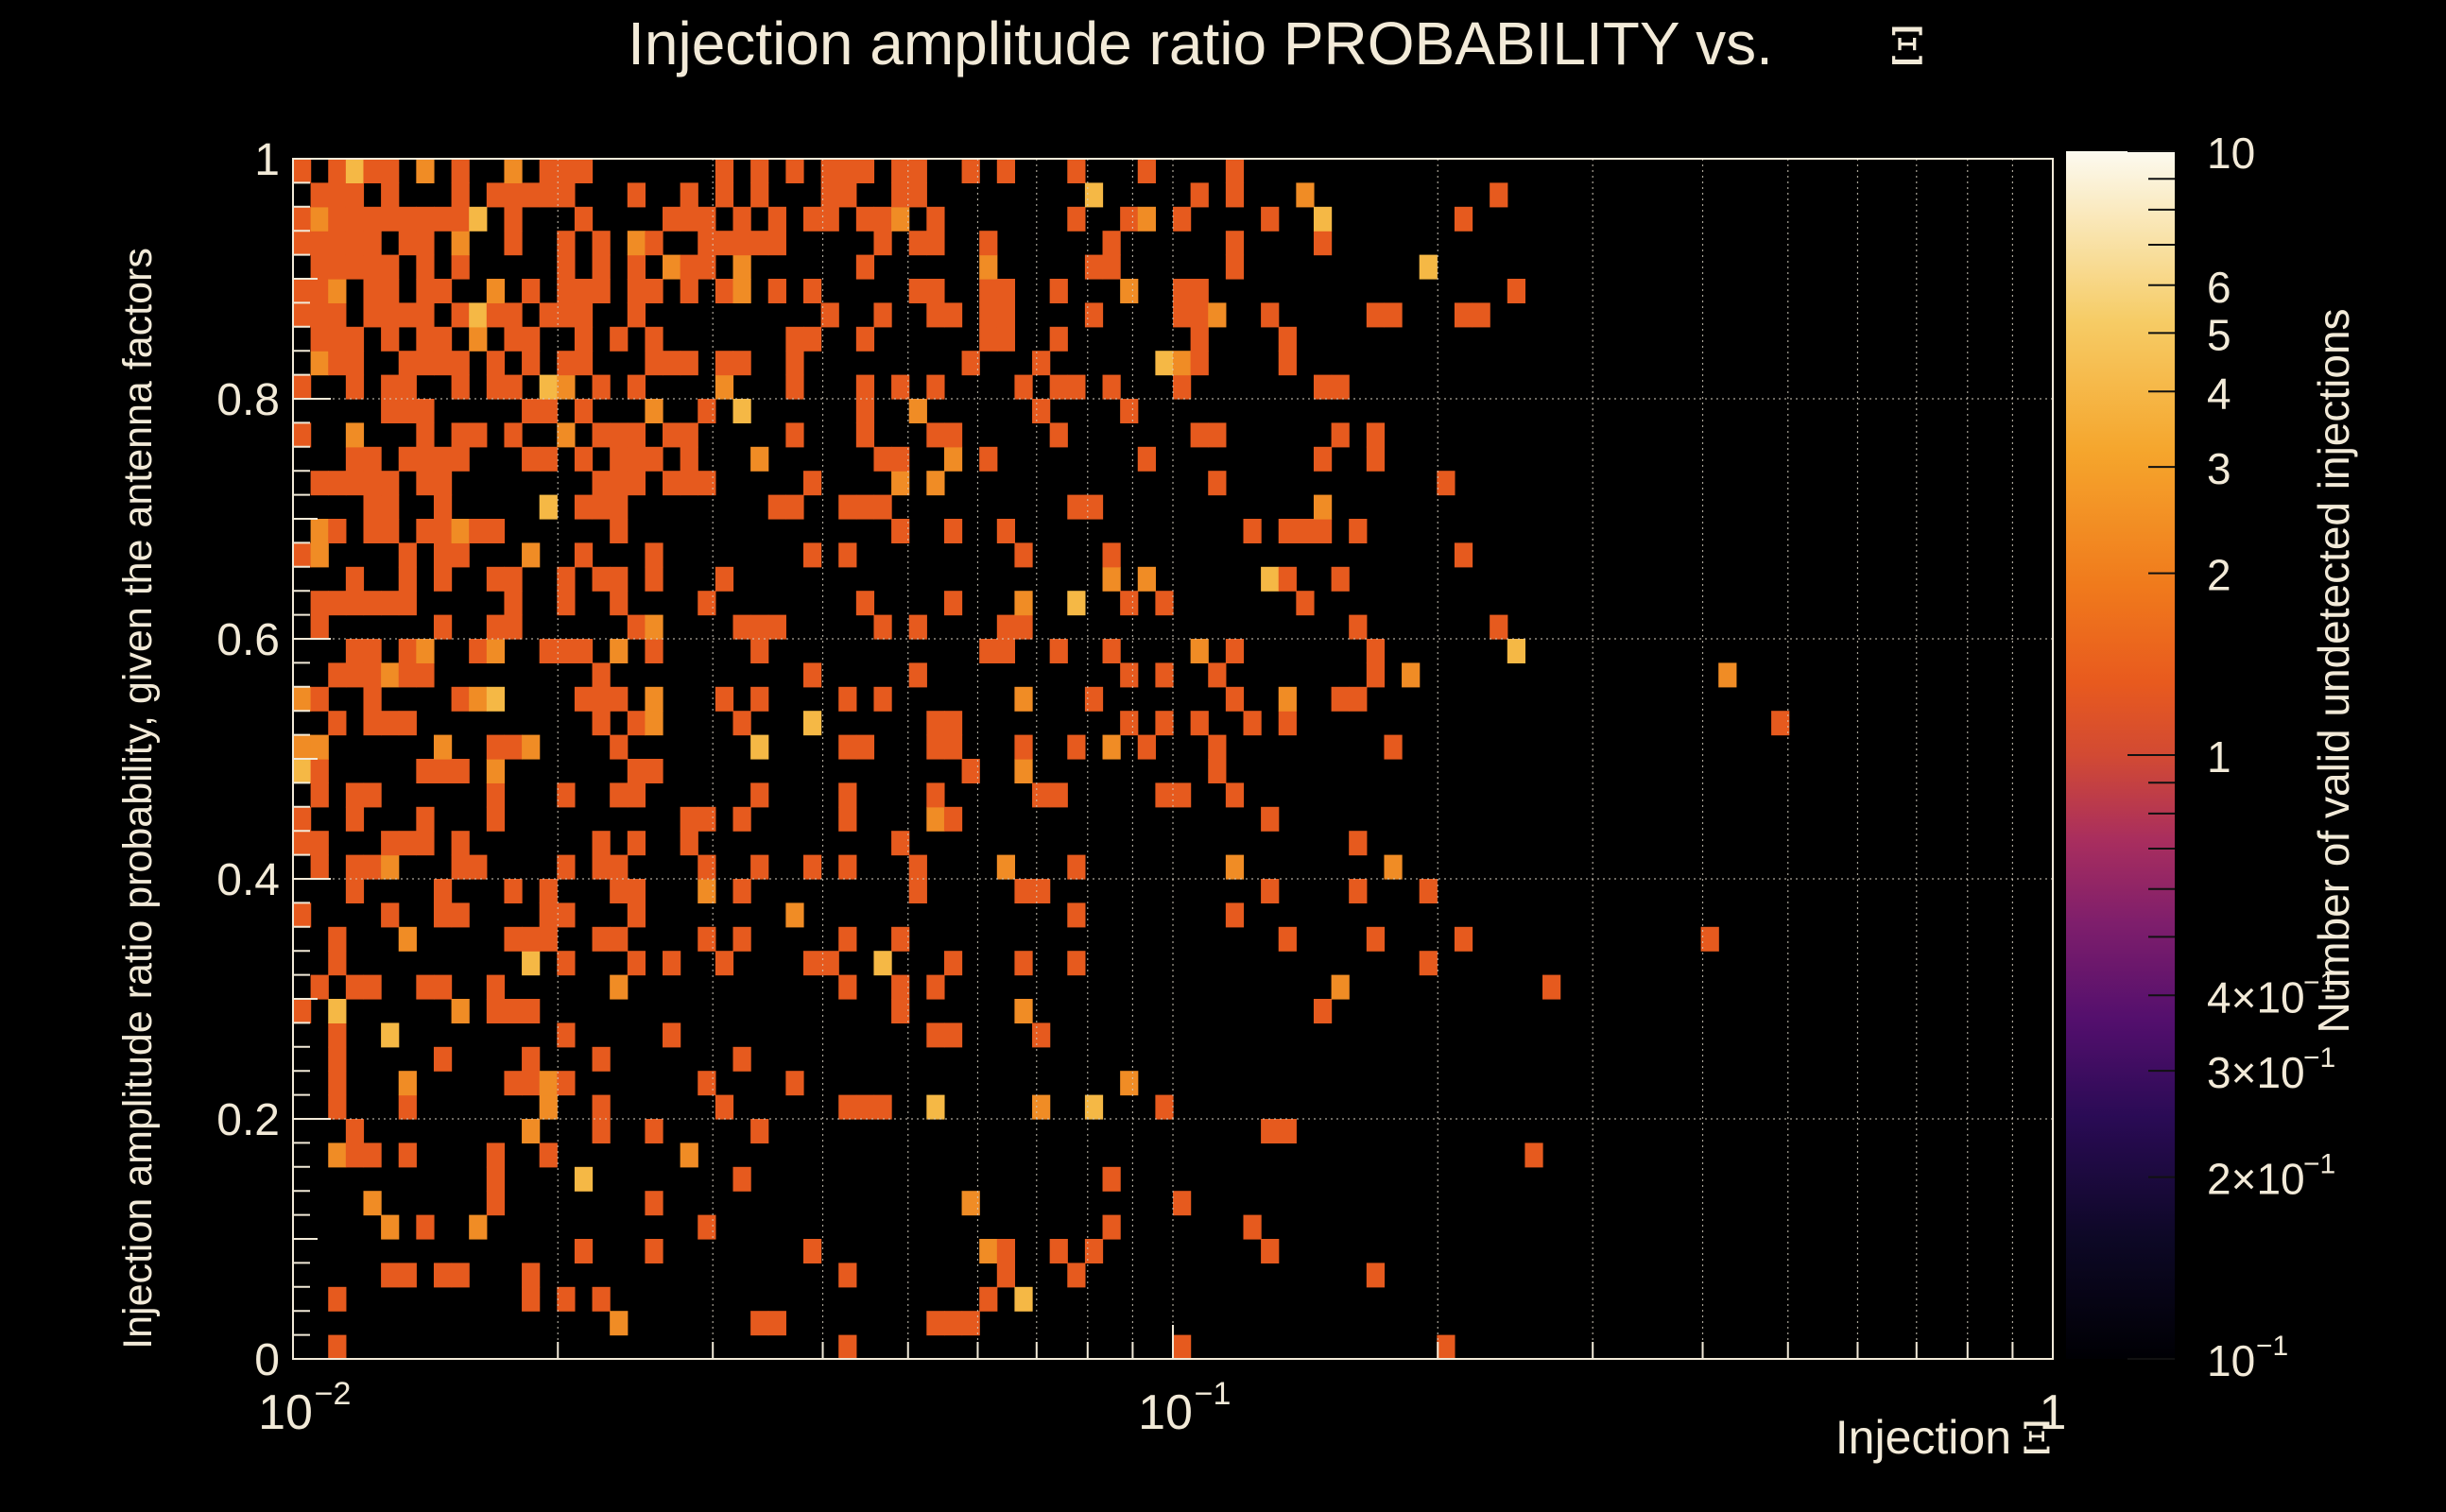  What do you see at coordinates (2319, 1164) in the screenshot?
I see `colorbar-tick-exponent: −1` at bounding box center [2319, 1164].